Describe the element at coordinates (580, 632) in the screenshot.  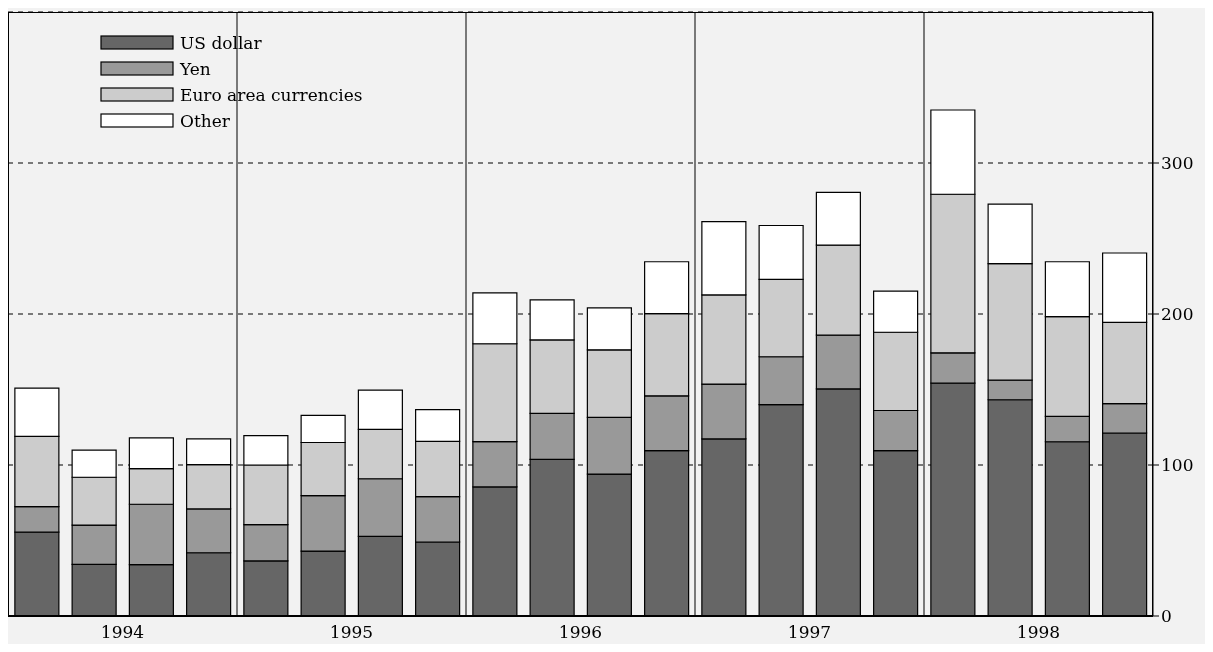
I see `x-tick-label: 1996` at that location.